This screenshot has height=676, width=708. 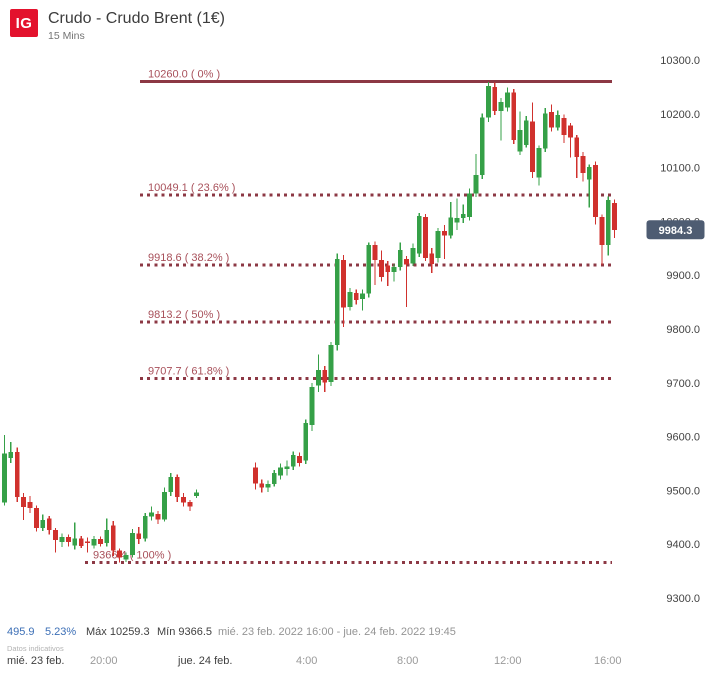 I want to click on svg-text: 9984.3, so click(x=676, y=231).